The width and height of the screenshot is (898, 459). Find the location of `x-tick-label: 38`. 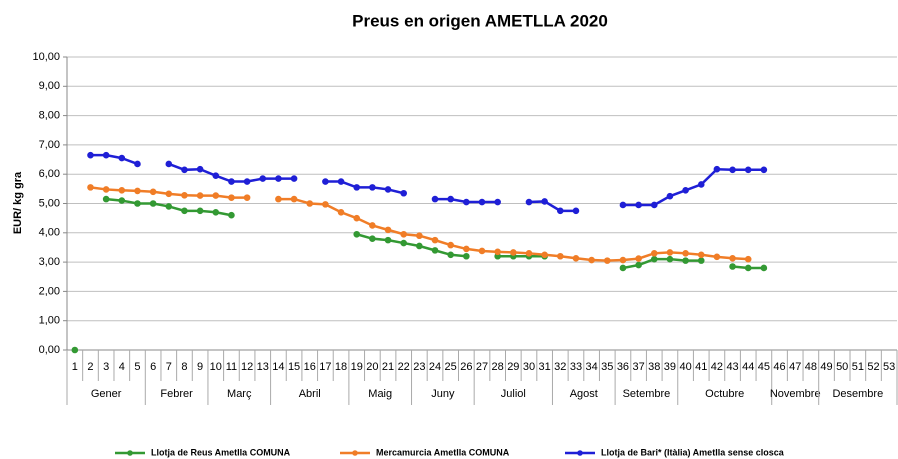

x-tick-label: 38 is located at coordinates (654, 367).